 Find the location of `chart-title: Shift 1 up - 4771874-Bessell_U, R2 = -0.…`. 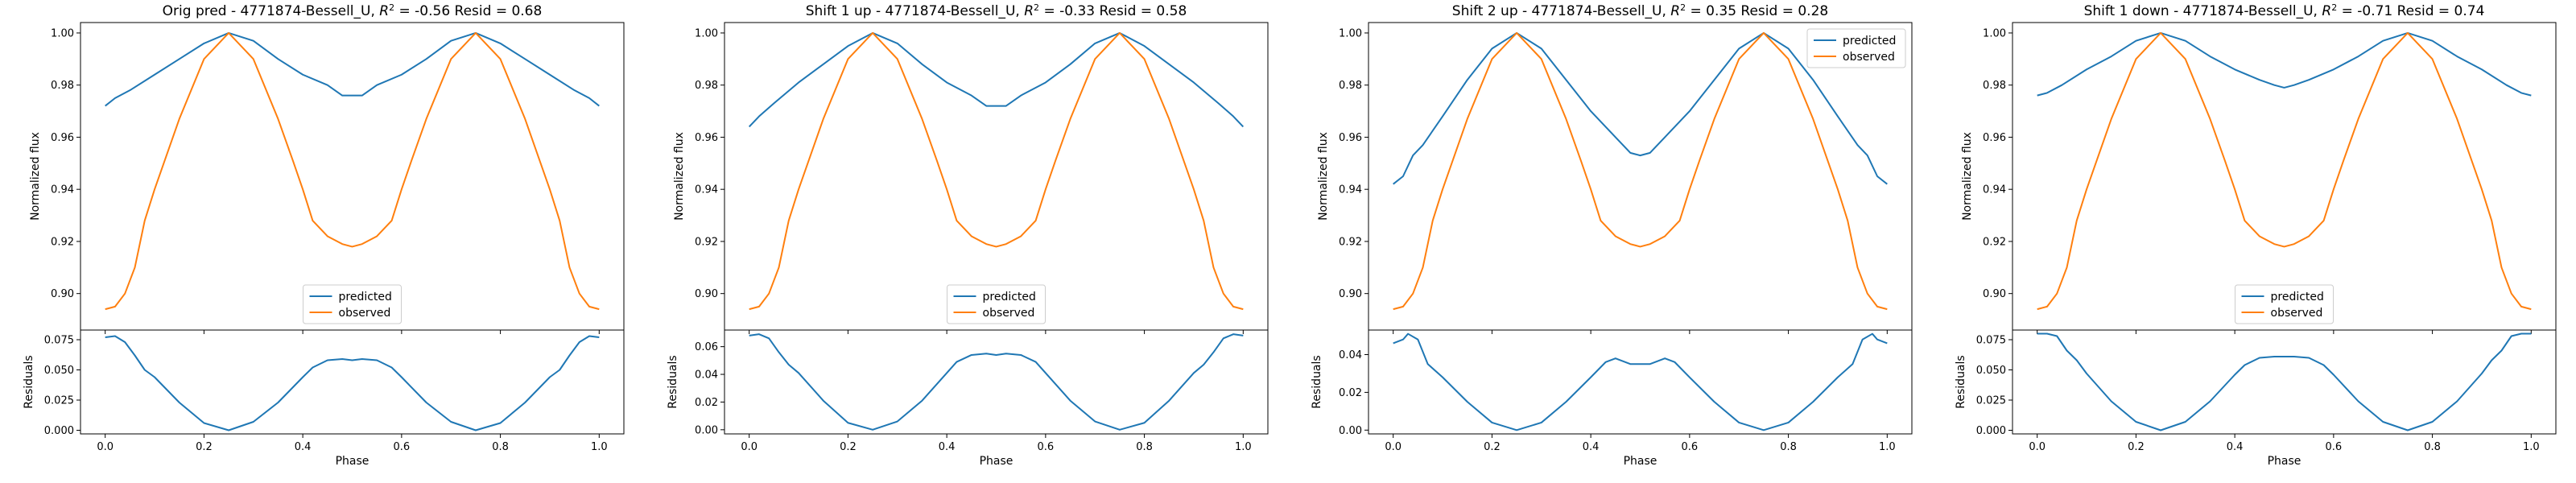

chart-title: Shift 1 up - 4771874-Bessell_U, R2 = -0.… is located at coordinates (996, 11).